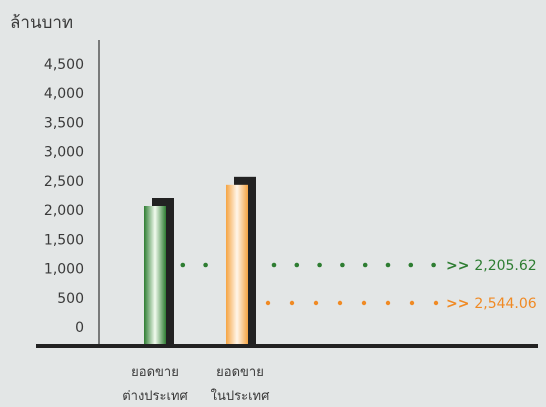  Describe the element at coordinates (64, 94) in the screenshot. I see `y-tick-label: 4,000` at that location.